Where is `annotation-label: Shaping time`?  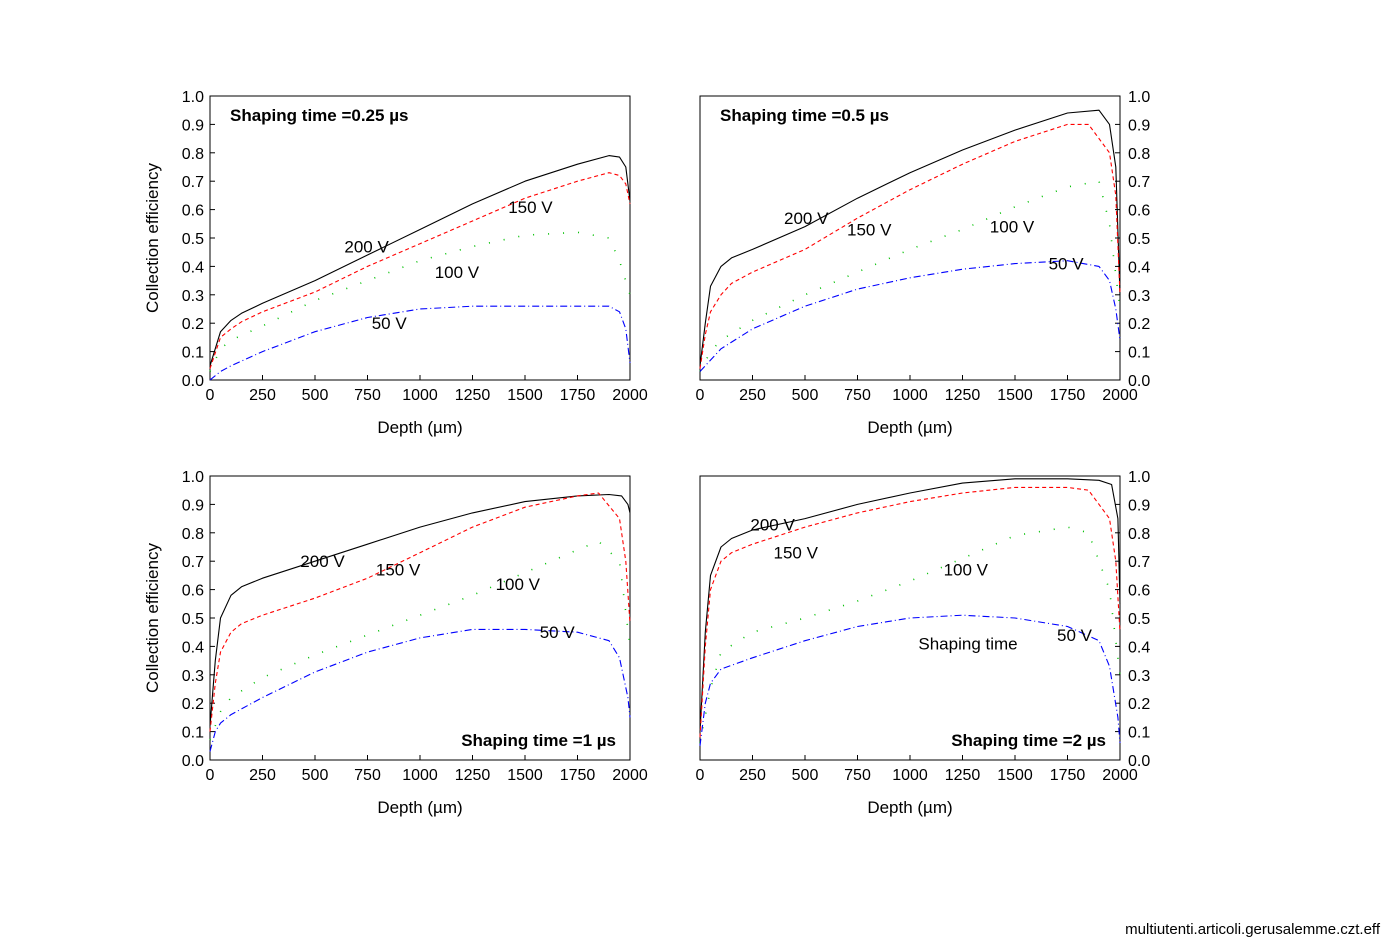 annotation-label: Shaping time is located at coordinates (967, 644).